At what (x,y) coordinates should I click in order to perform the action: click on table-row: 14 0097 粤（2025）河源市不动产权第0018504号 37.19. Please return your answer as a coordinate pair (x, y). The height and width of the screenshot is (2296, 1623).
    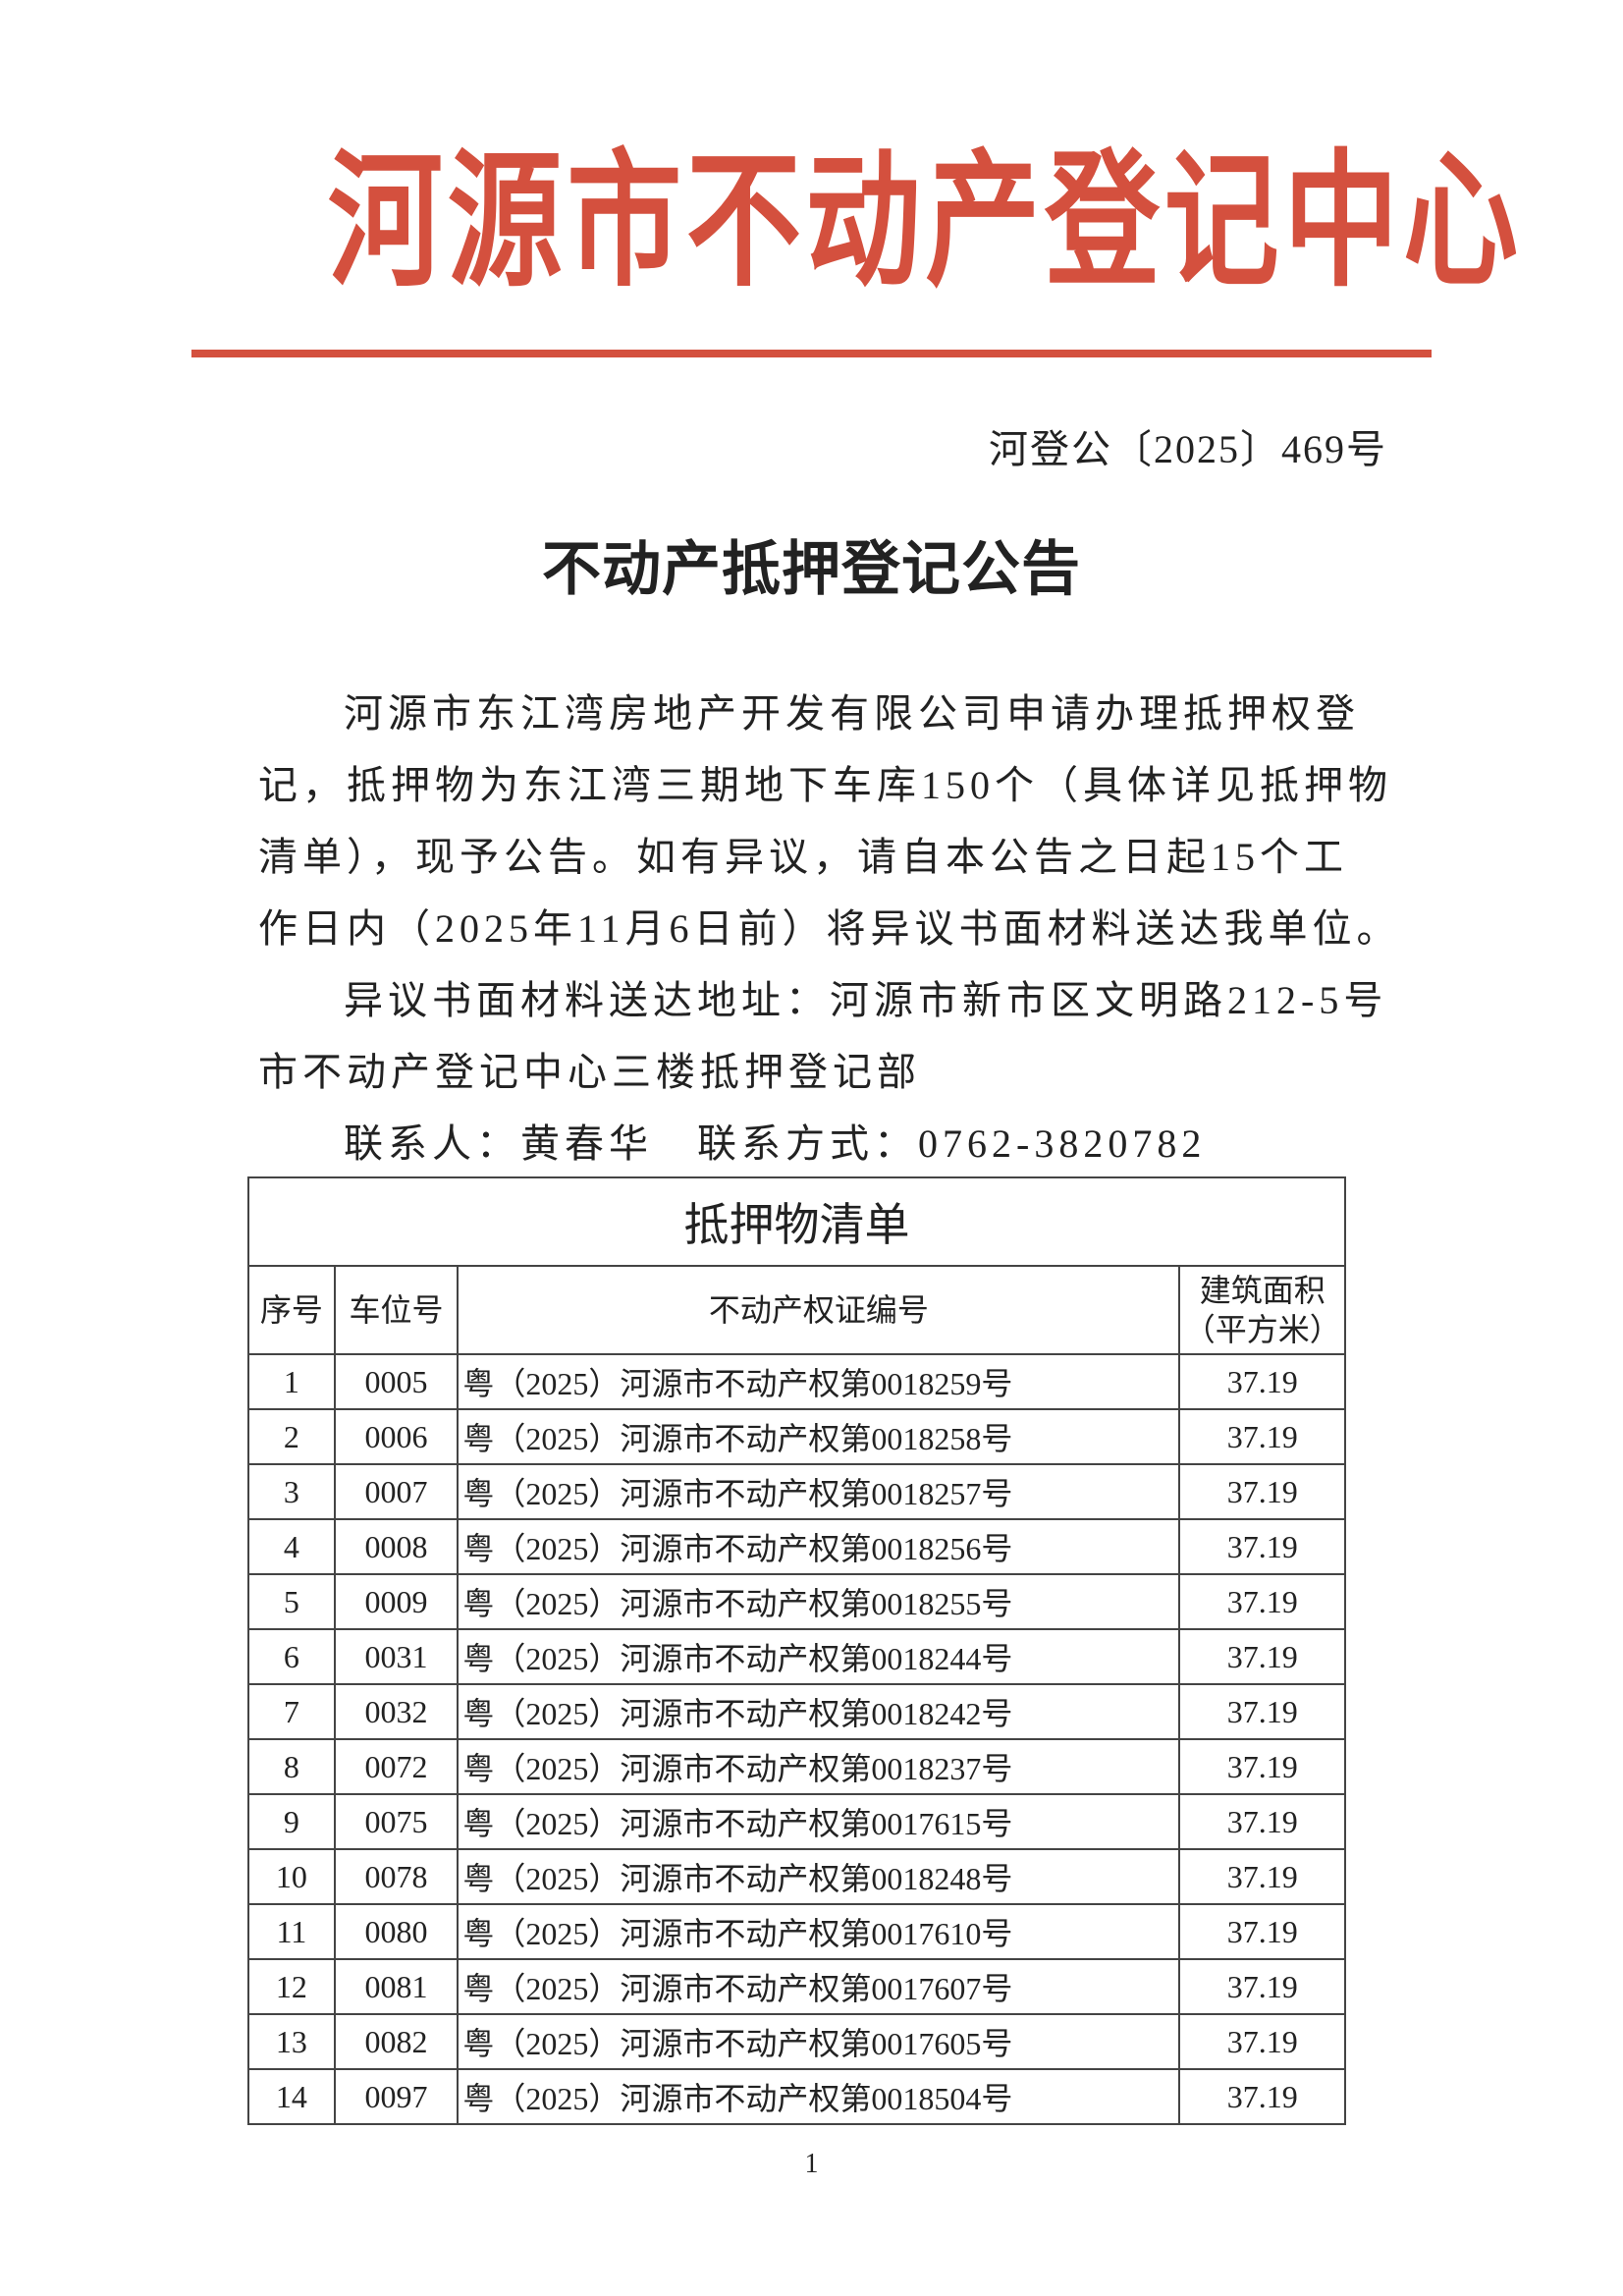
    Looking at the image, I should click on (796, 2096).